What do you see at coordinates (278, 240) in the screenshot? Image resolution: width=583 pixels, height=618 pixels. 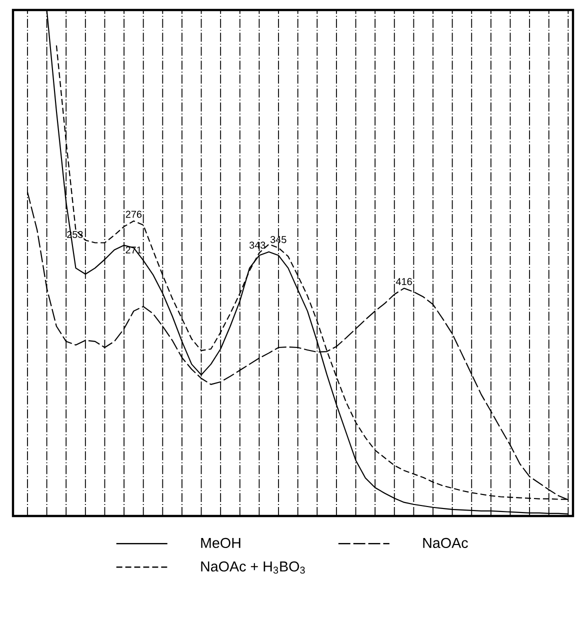 I see `annotation: 345` at bounding box center [278, 240].